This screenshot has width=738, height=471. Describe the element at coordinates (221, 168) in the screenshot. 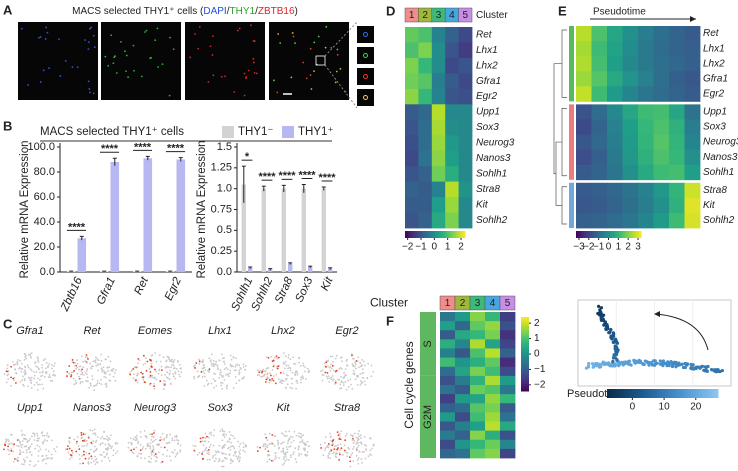

I see `y-tick-label: 1.25` at that location.